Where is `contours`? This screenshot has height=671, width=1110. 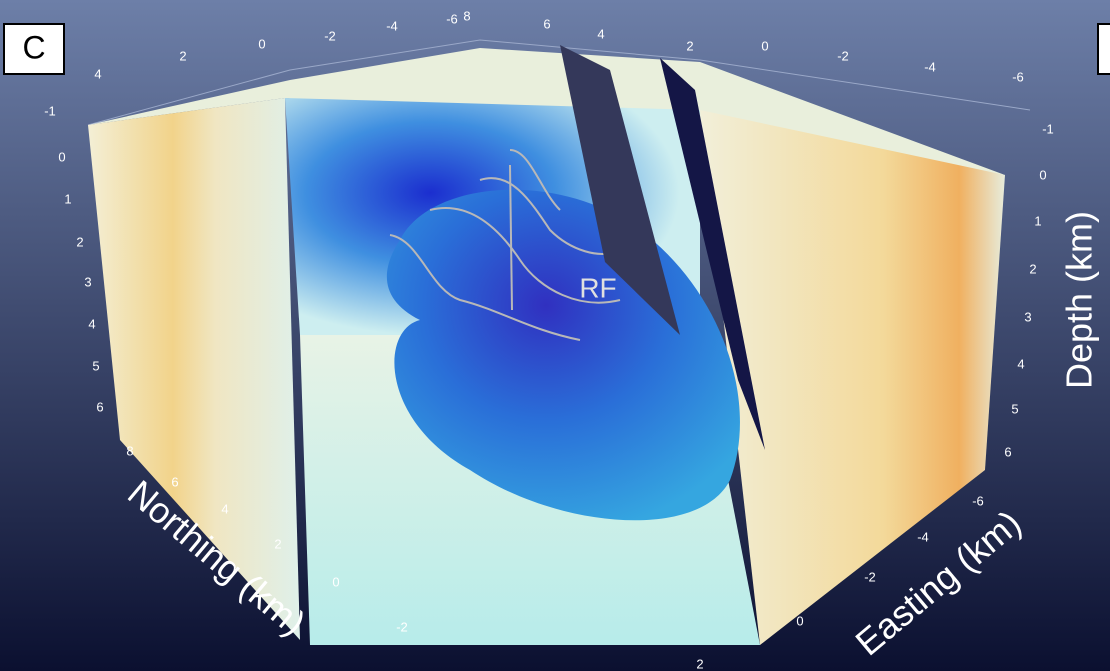
contours is located at coordinates (505, 245).